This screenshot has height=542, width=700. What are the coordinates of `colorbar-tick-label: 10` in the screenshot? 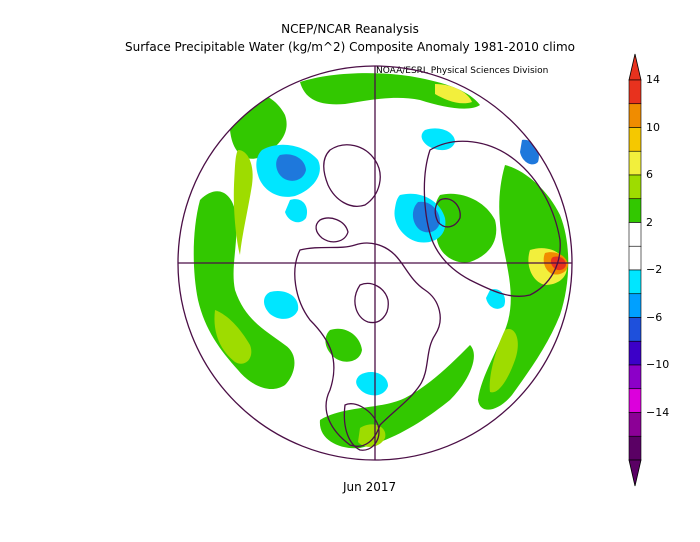 It's located at (653, 127).